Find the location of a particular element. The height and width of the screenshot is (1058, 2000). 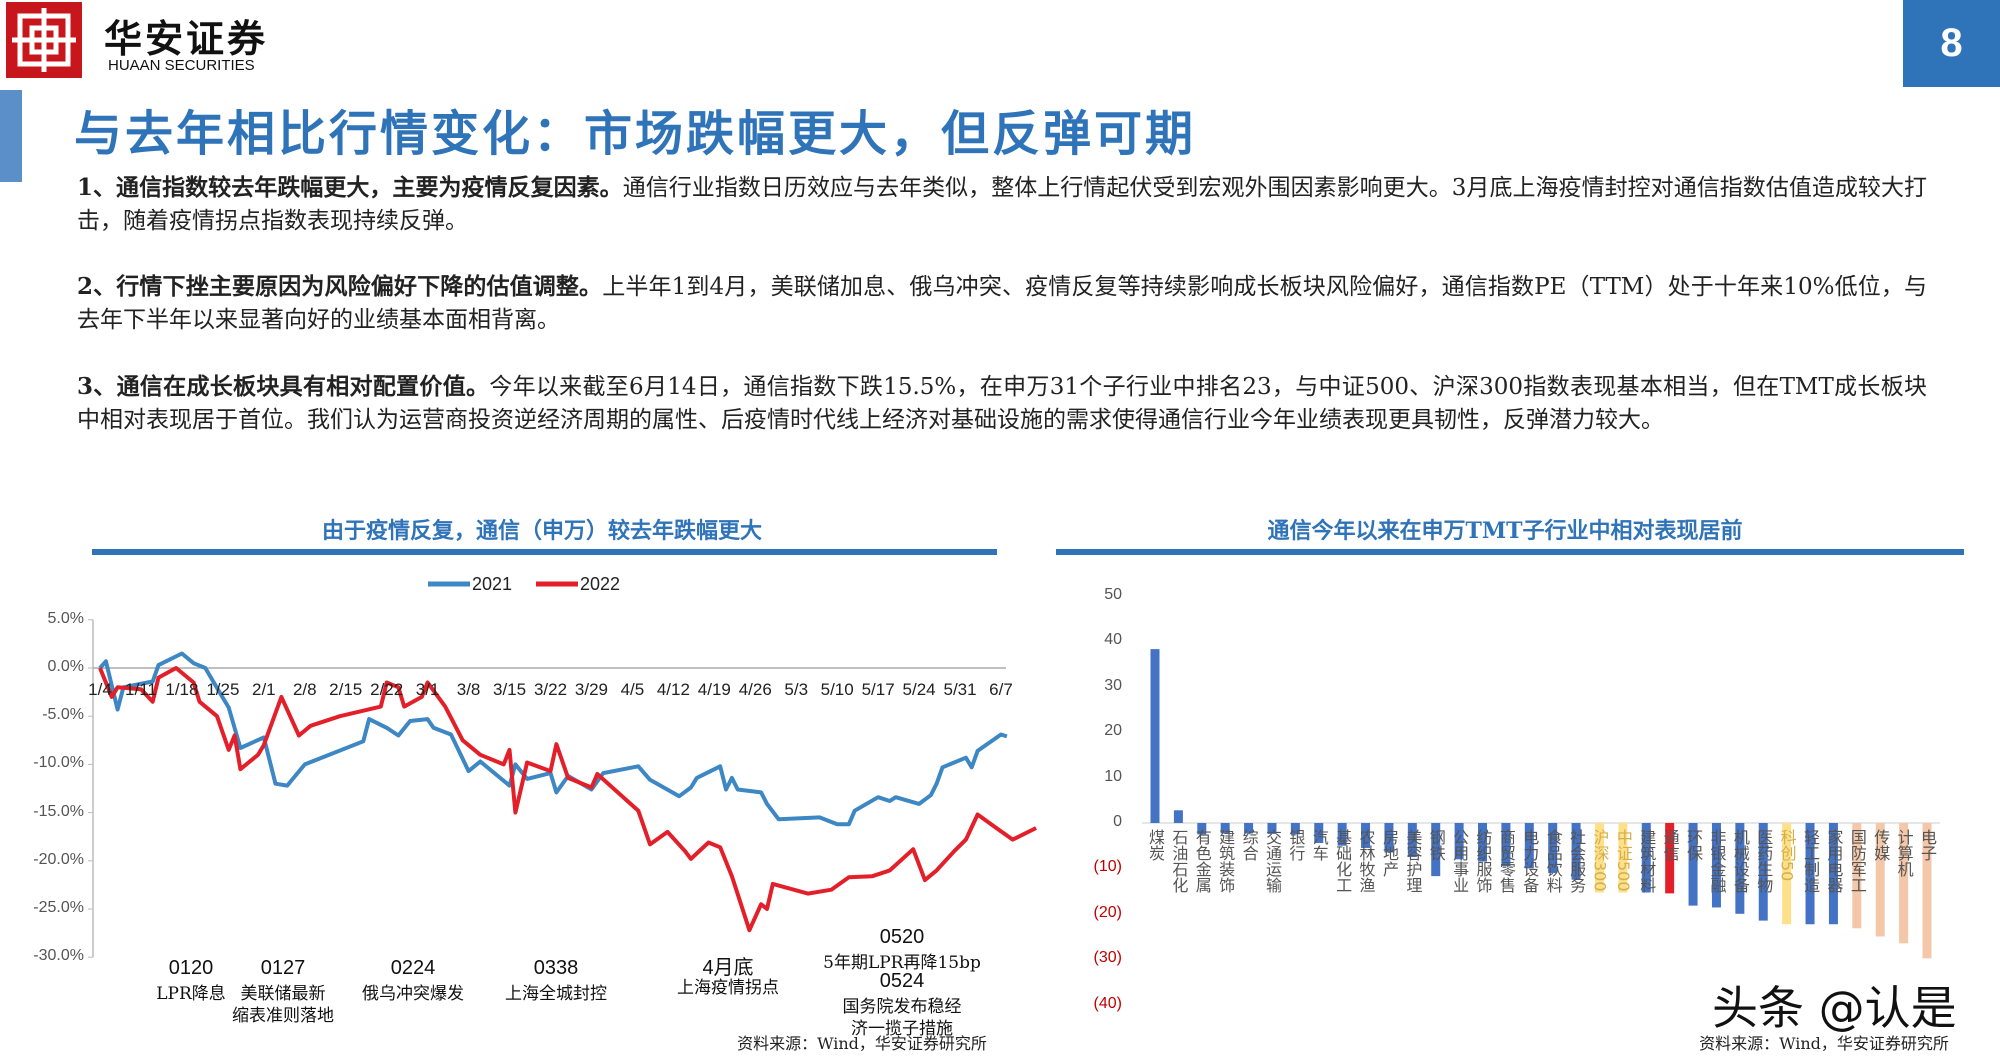

bar-建筑装饰 is located at coordinates (1225, 828).